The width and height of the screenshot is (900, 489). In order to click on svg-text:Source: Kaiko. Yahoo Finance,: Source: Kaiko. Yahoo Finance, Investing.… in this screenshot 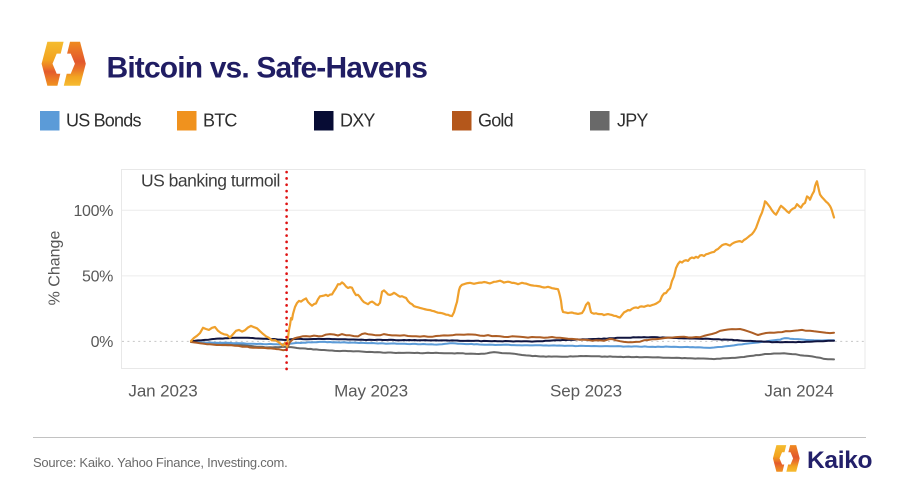, I will do `click(160, 462)`.